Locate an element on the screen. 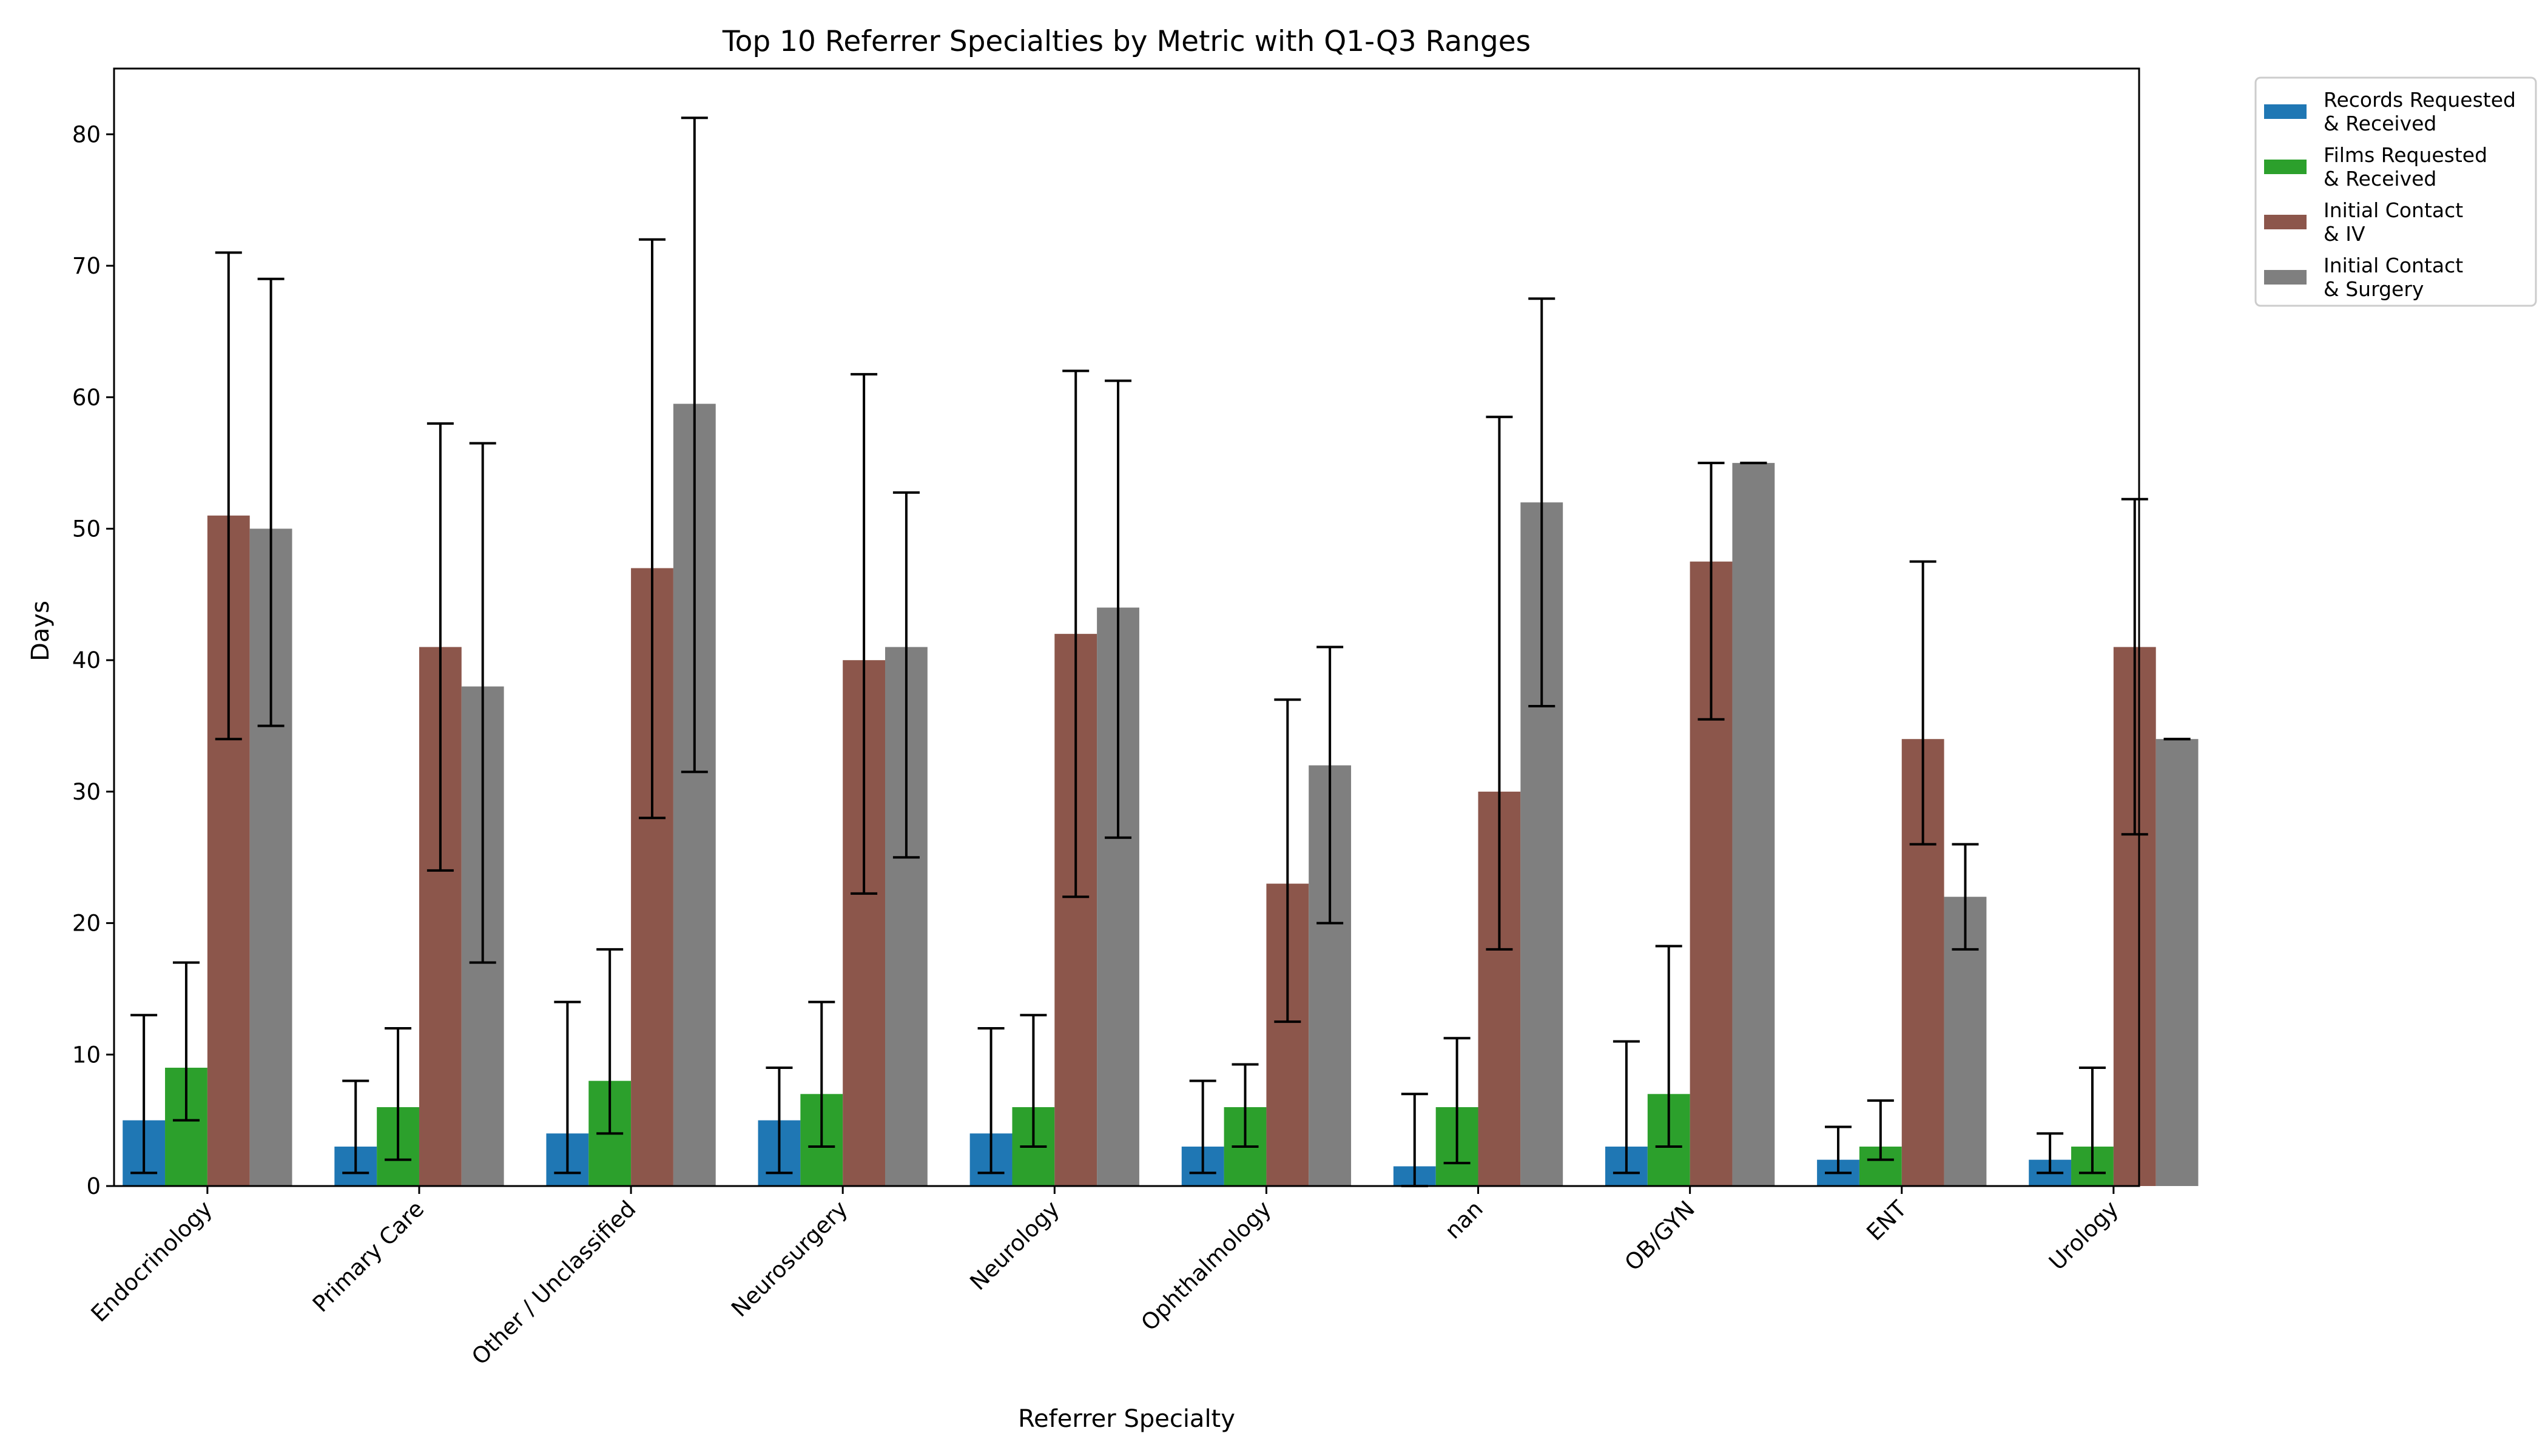  y-tick-label: 40 is located at coordinates (86, 660).